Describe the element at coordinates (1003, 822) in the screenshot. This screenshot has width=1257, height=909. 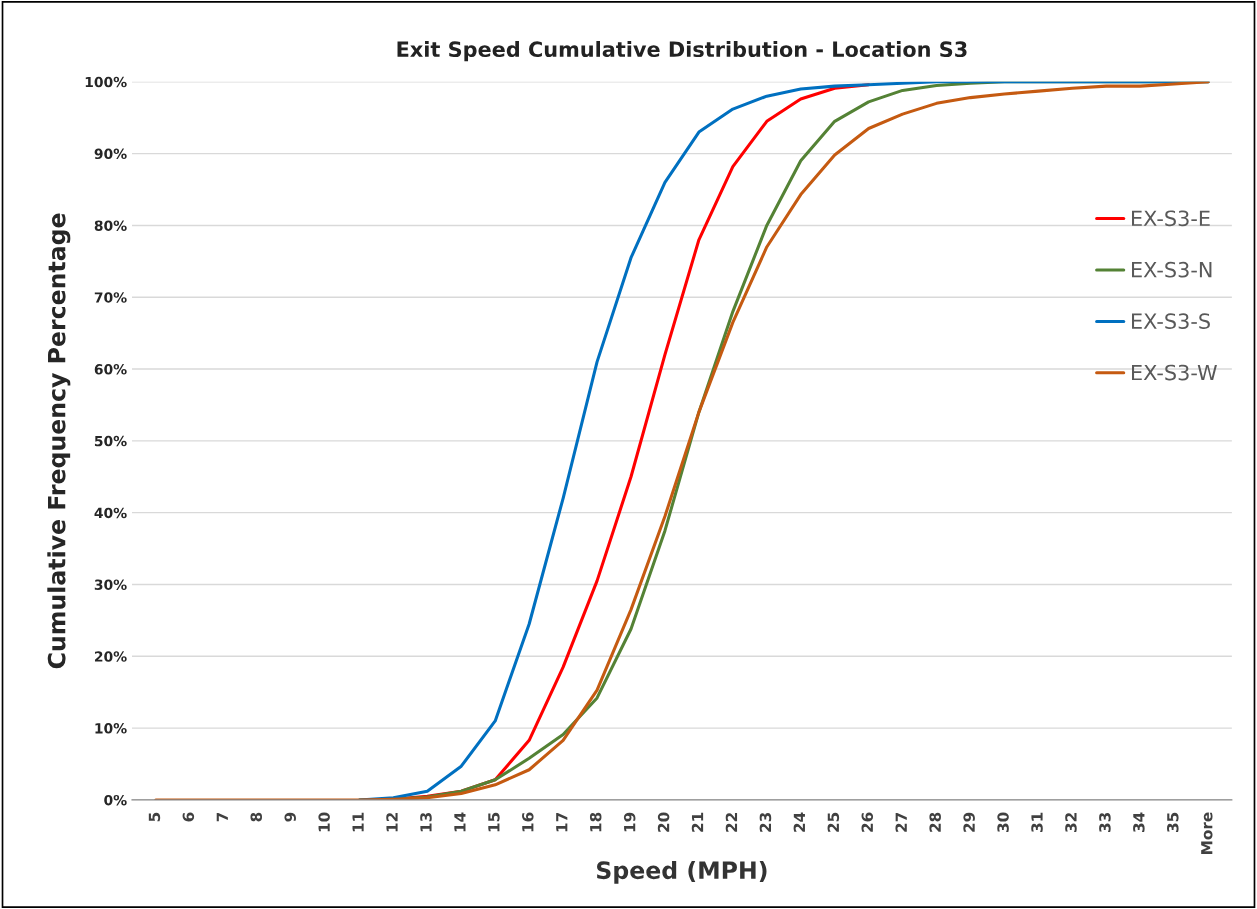
I see `x-tick-label: 30` at that location.